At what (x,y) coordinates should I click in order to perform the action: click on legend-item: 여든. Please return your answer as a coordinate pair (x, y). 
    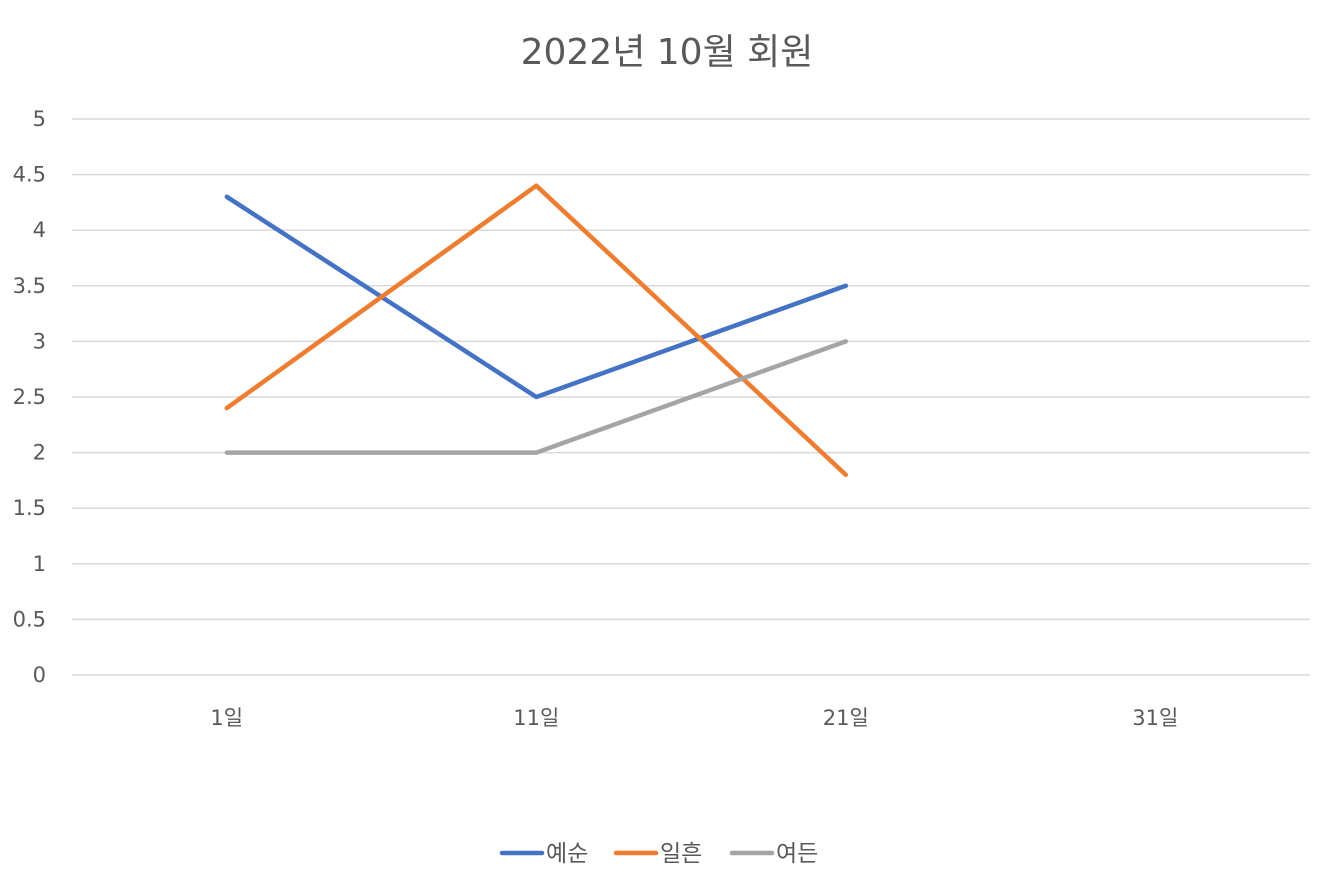
    Looking at the image, I should click on (773, 854).